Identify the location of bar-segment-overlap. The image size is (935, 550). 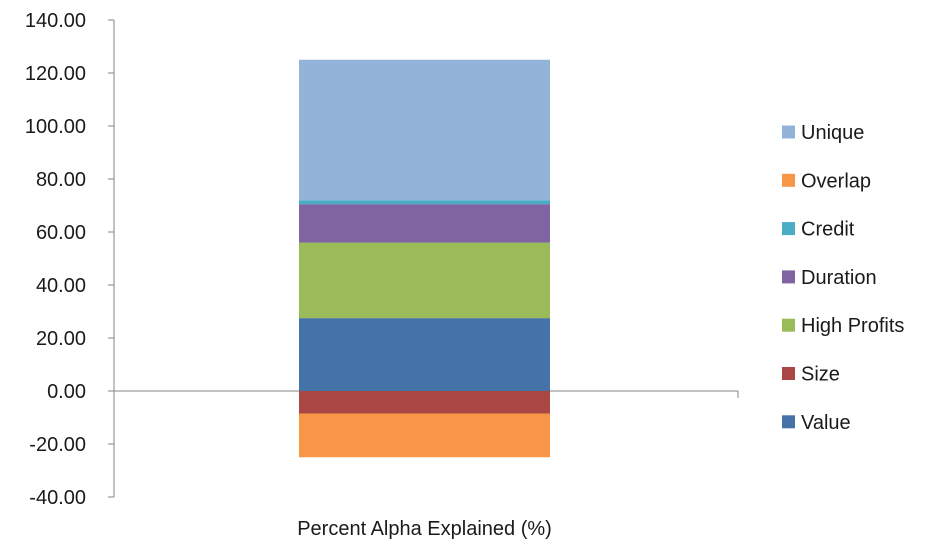
(424, 435).